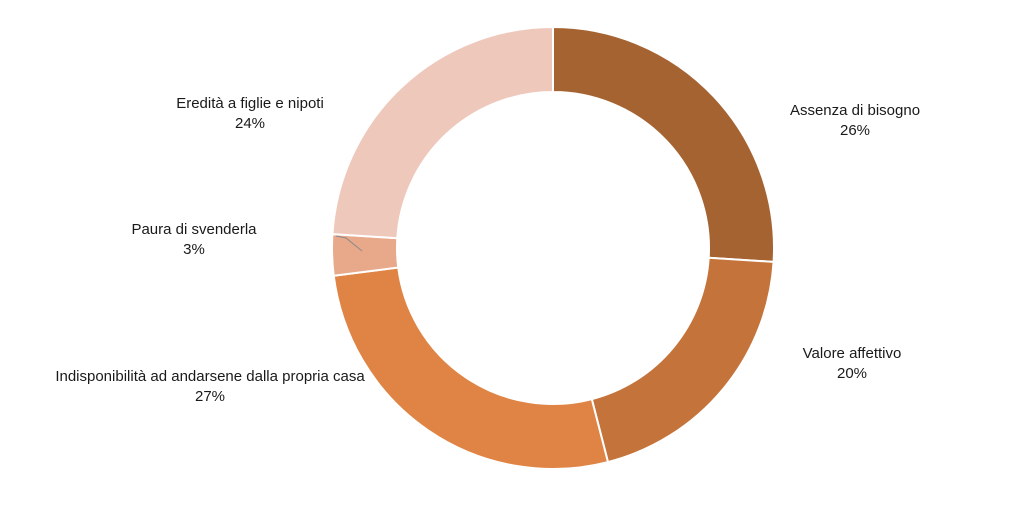 This screenshot has width=1024, height=516. I want to click on slice-label: Paura di svenderla, so click(194, 229).